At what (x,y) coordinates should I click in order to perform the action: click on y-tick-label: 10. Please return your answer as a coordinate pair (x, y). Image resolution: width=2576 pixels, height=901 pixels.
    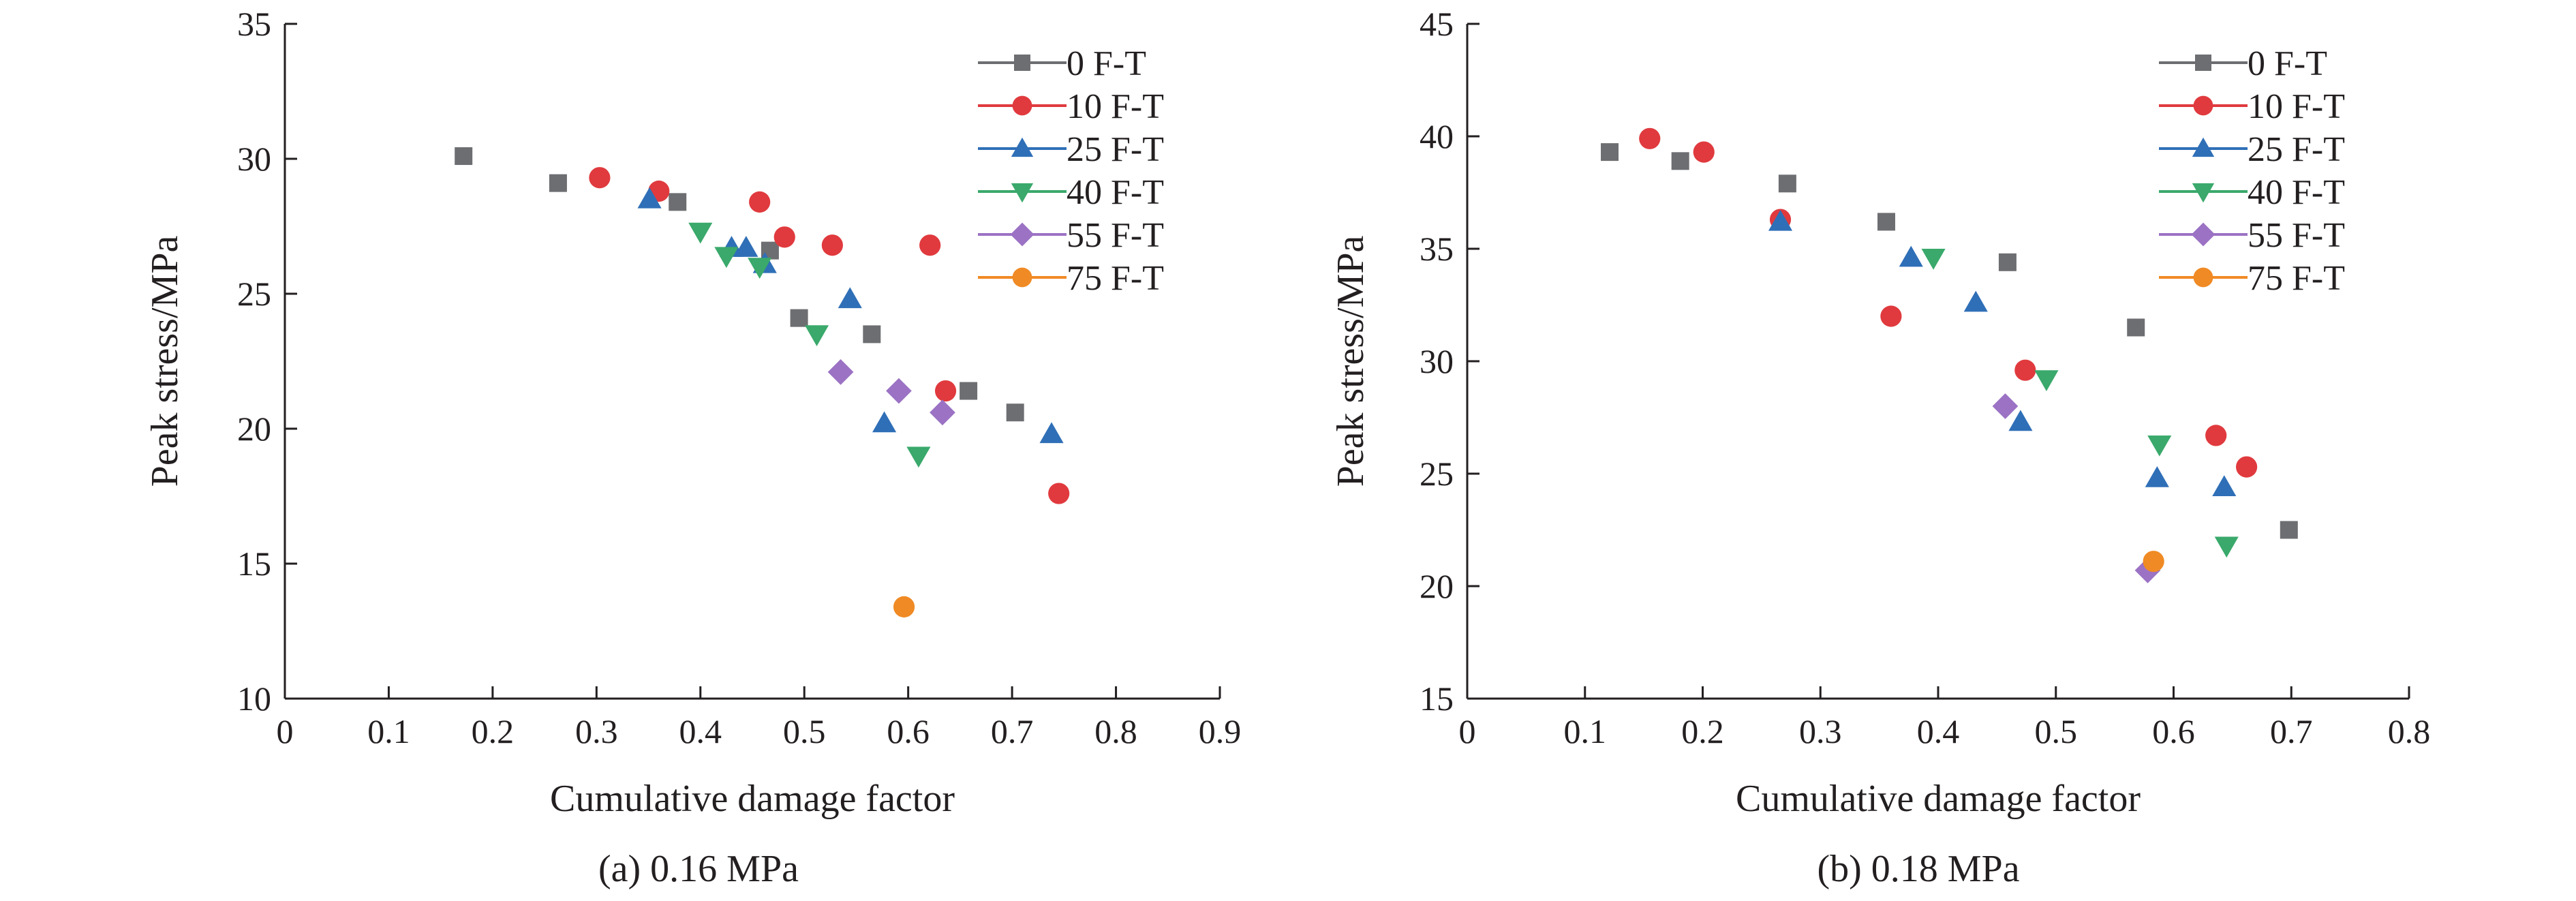
    Looking at the image, I should click on (254, 698).